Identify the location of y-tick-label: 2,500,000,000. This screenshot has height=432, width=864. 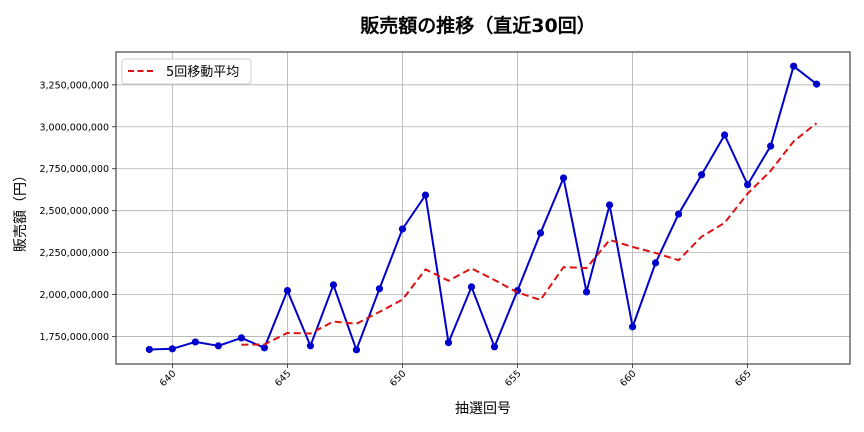
(74, 211).